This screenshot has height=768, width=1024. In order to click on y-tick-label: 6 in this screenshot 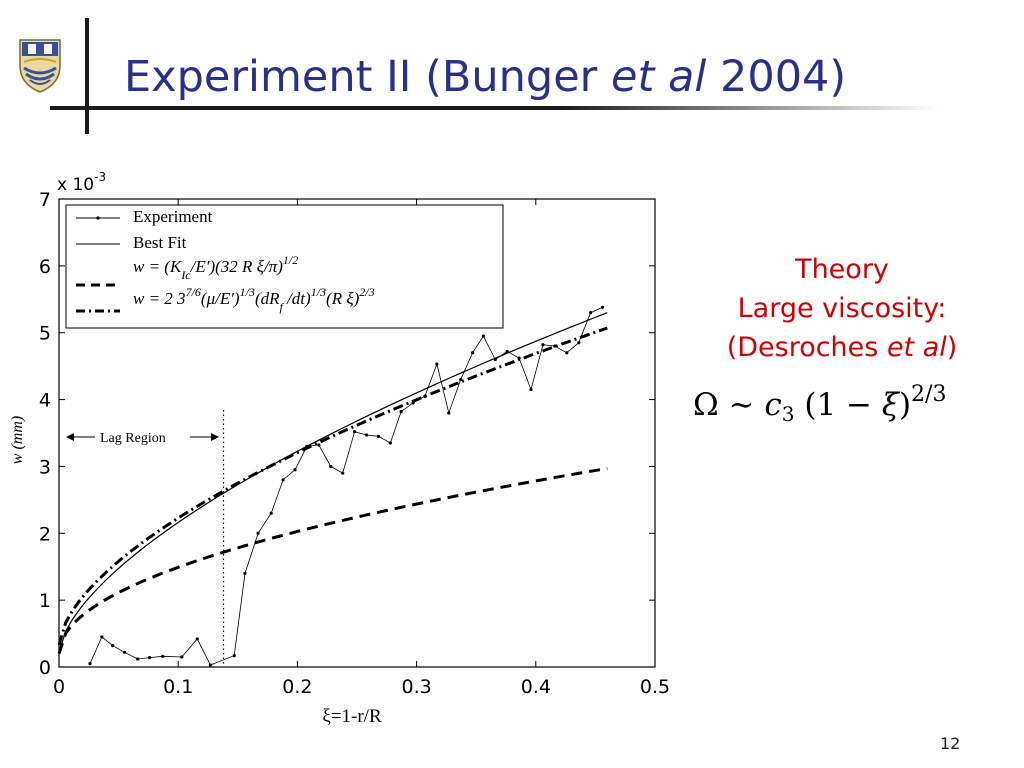, I will do `click(45, 267)`.